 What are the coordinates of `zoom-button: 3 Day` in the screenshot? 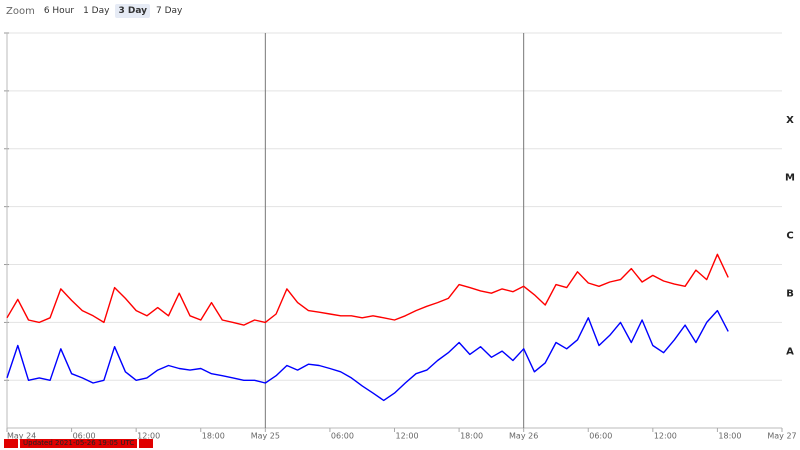 It's located at (132, 11).